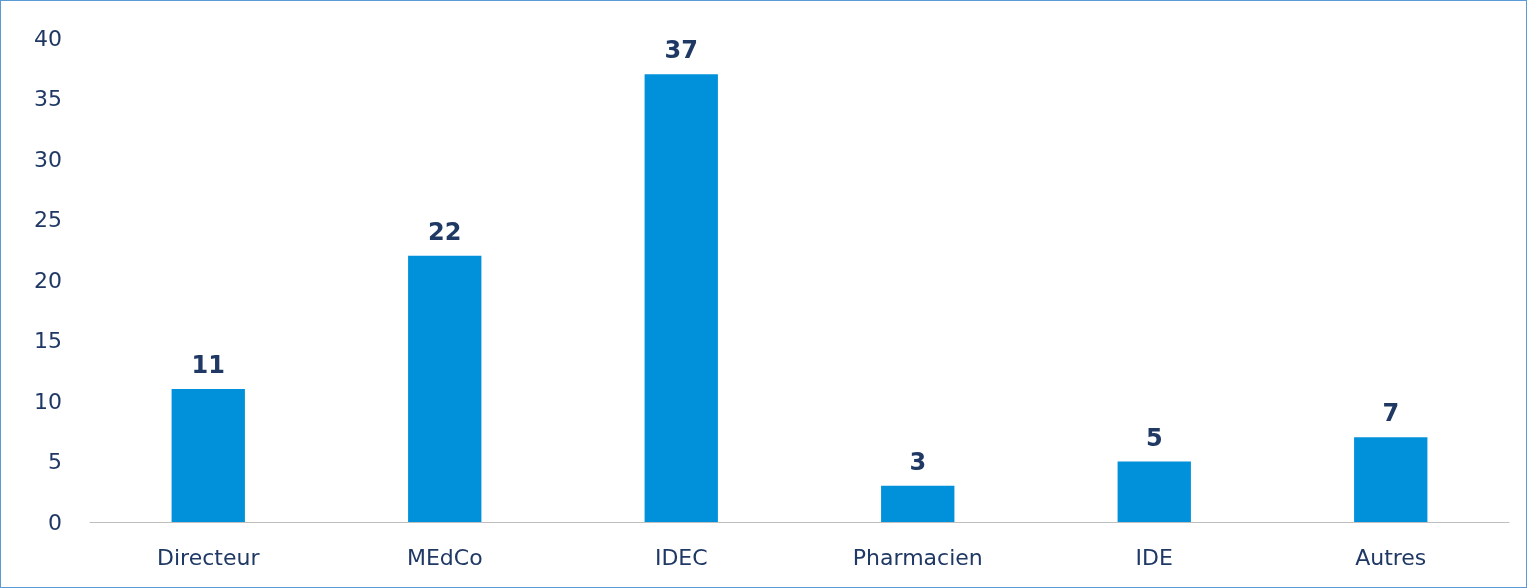 The width and height of the screenshot is (1527, 588). I want to click on data-label: 11, so click(208, 364).